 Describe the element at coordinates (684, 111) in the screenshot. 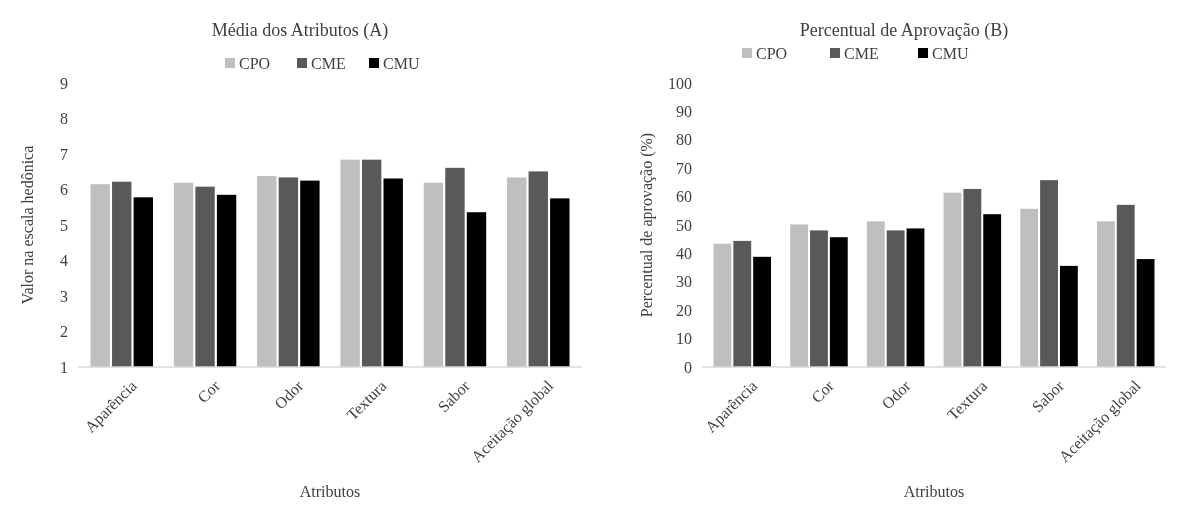

I see `y-tick-label: 90` at that location.